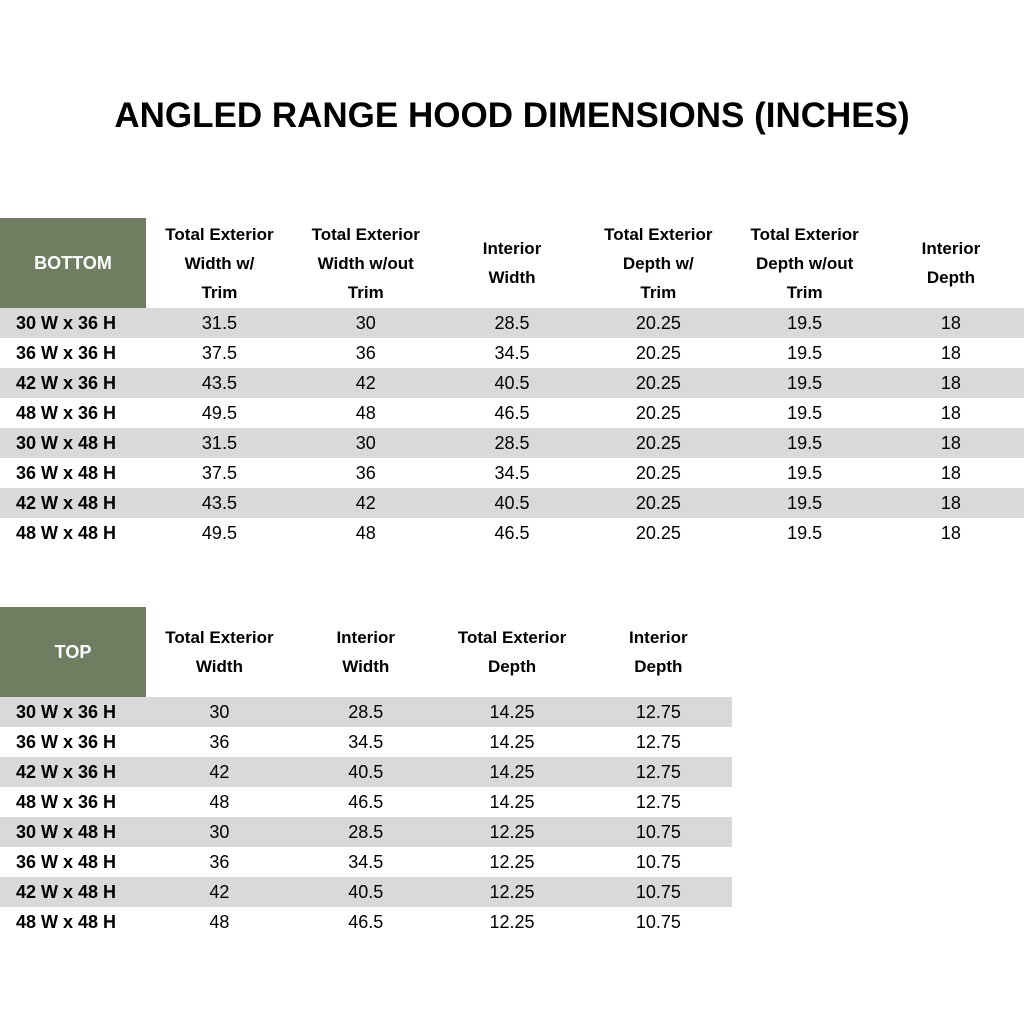 The image size is (1024, 1024). I want to click on column-header: Interior Width, so click(512, 263).